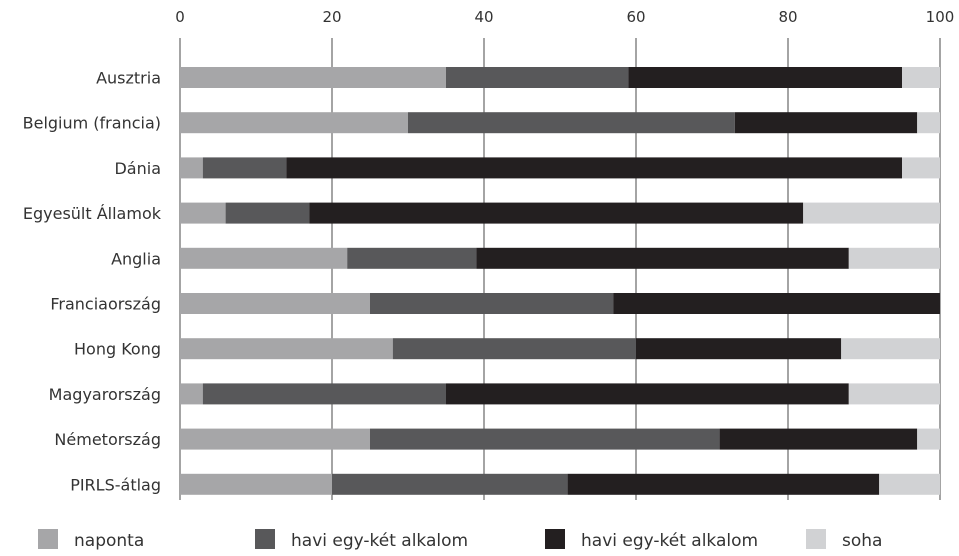  What do you see at coordinates (787, 17) in the screenshot?
I see `x-tick-label: 80` at bounding box center [787, 17].